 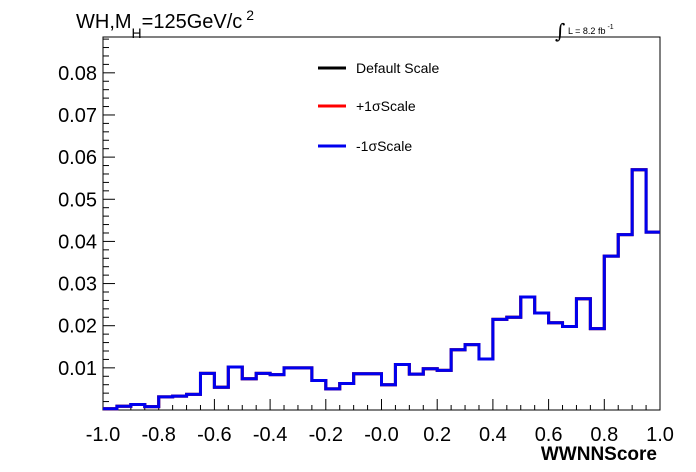 What do you see at coordinates (77, 158) in the screenshot?
I see `y-tick-label: 0.06` at bounding box center [77, 158].